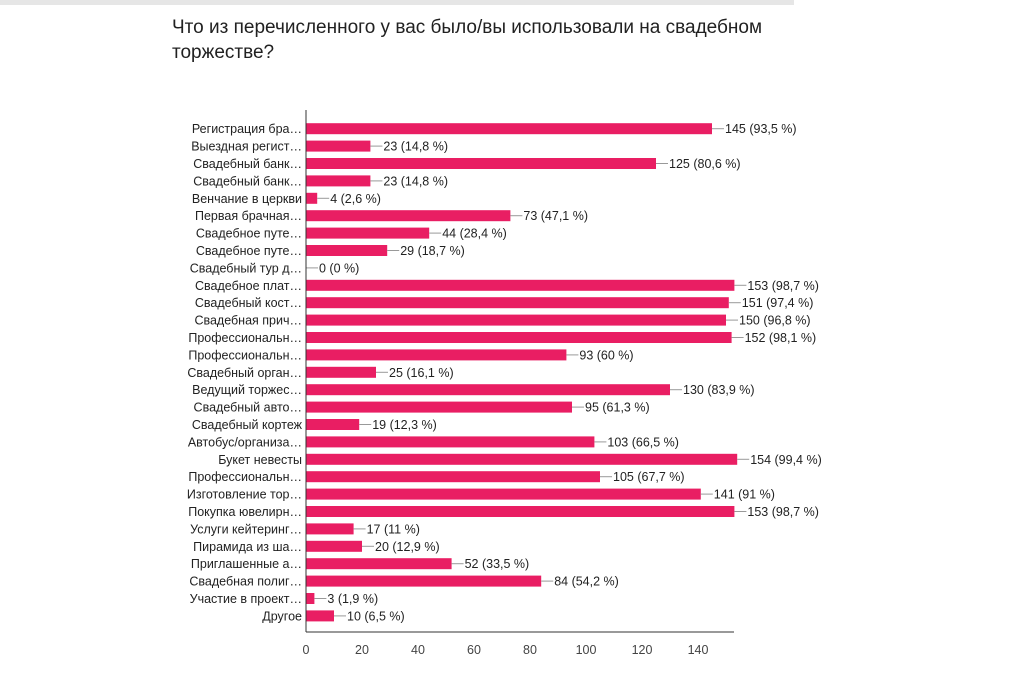 The height and width of the screenshot is (697, 1024). What do you see at coordinates (247, 425) in the screenshot?
I see `category-label: Свадебный кортеж` at bounding box center [247, 425].